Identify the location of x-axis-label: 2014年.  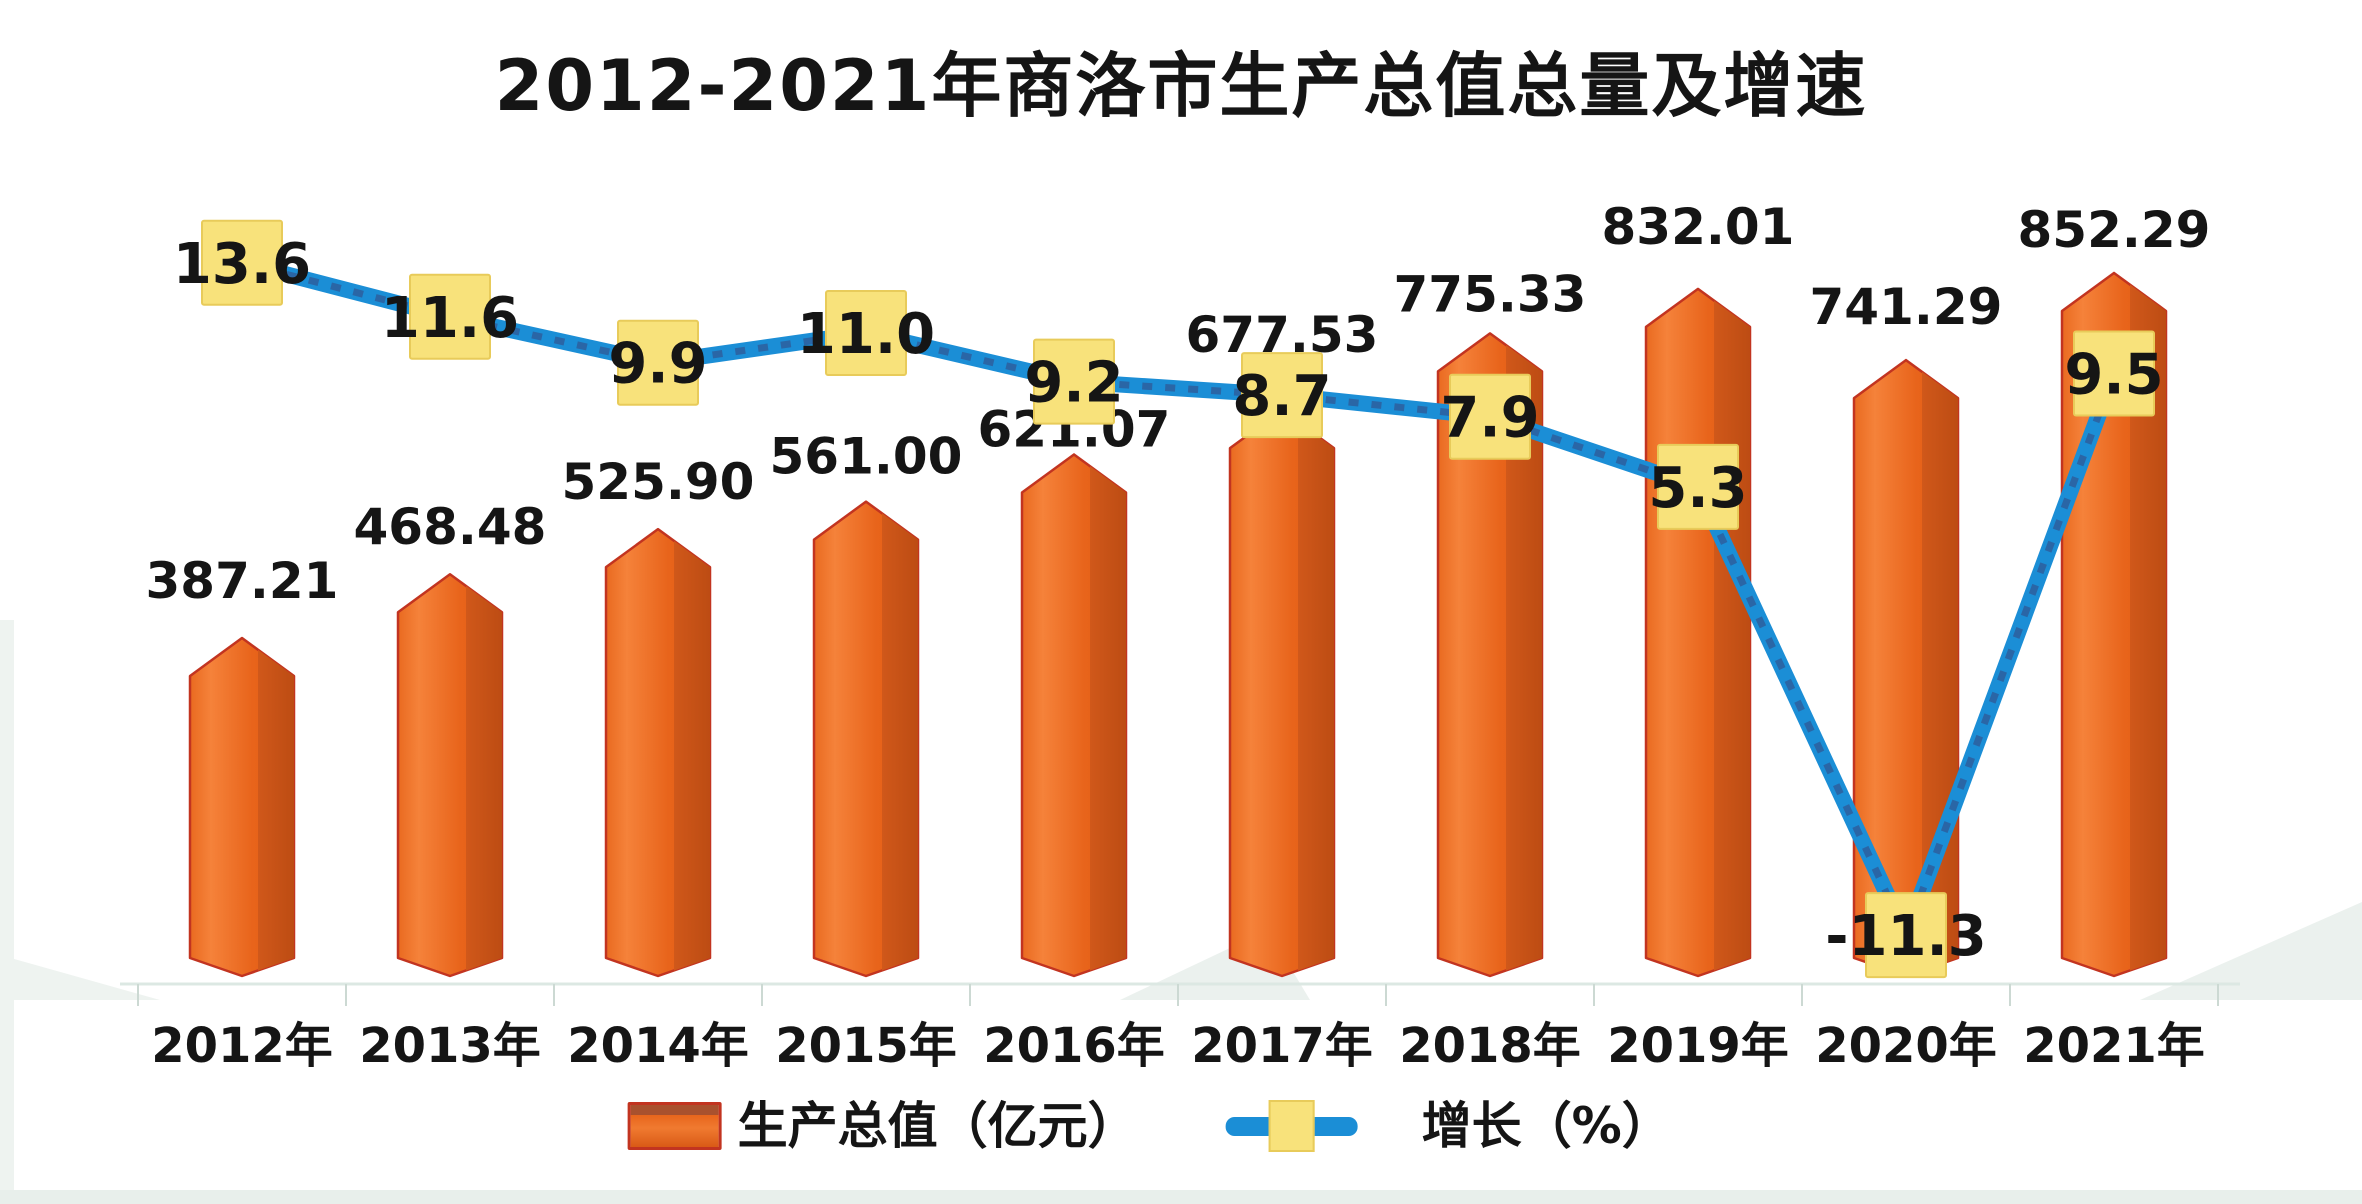
(658, 1046).